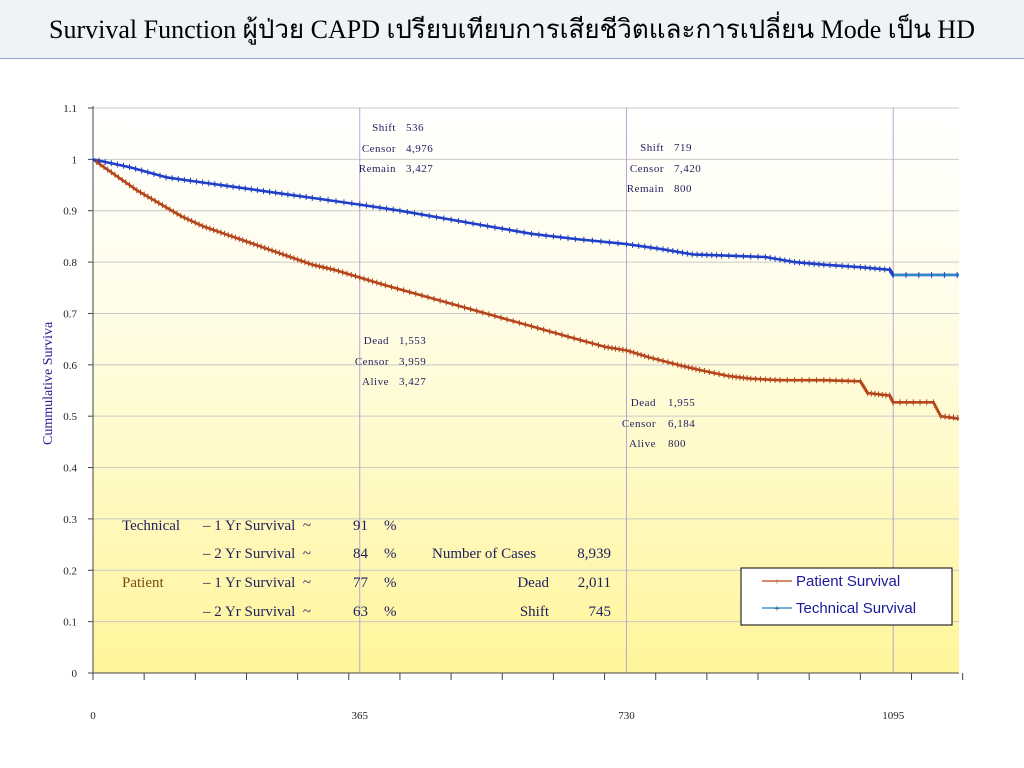  What do you see at coordinates (390, 361) in the screenshot?
I see `annotation-patient-year1: Dead 1,553 Censor 3,959 Alive 3,427` at bounding box center [390, 361].